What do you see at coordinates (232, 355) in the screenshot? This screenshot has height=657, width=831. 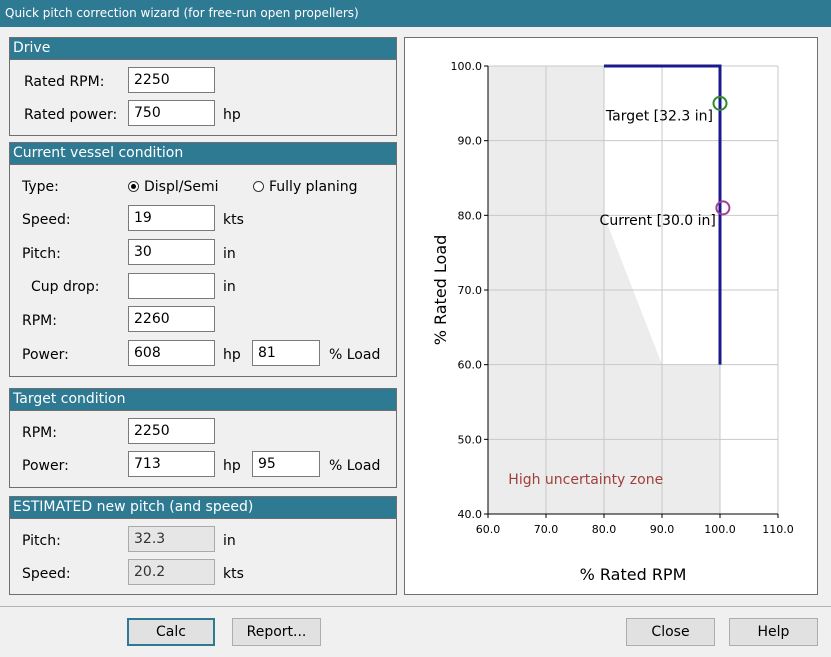 I see `power-unit: hp` at bounding box center [232, 355].